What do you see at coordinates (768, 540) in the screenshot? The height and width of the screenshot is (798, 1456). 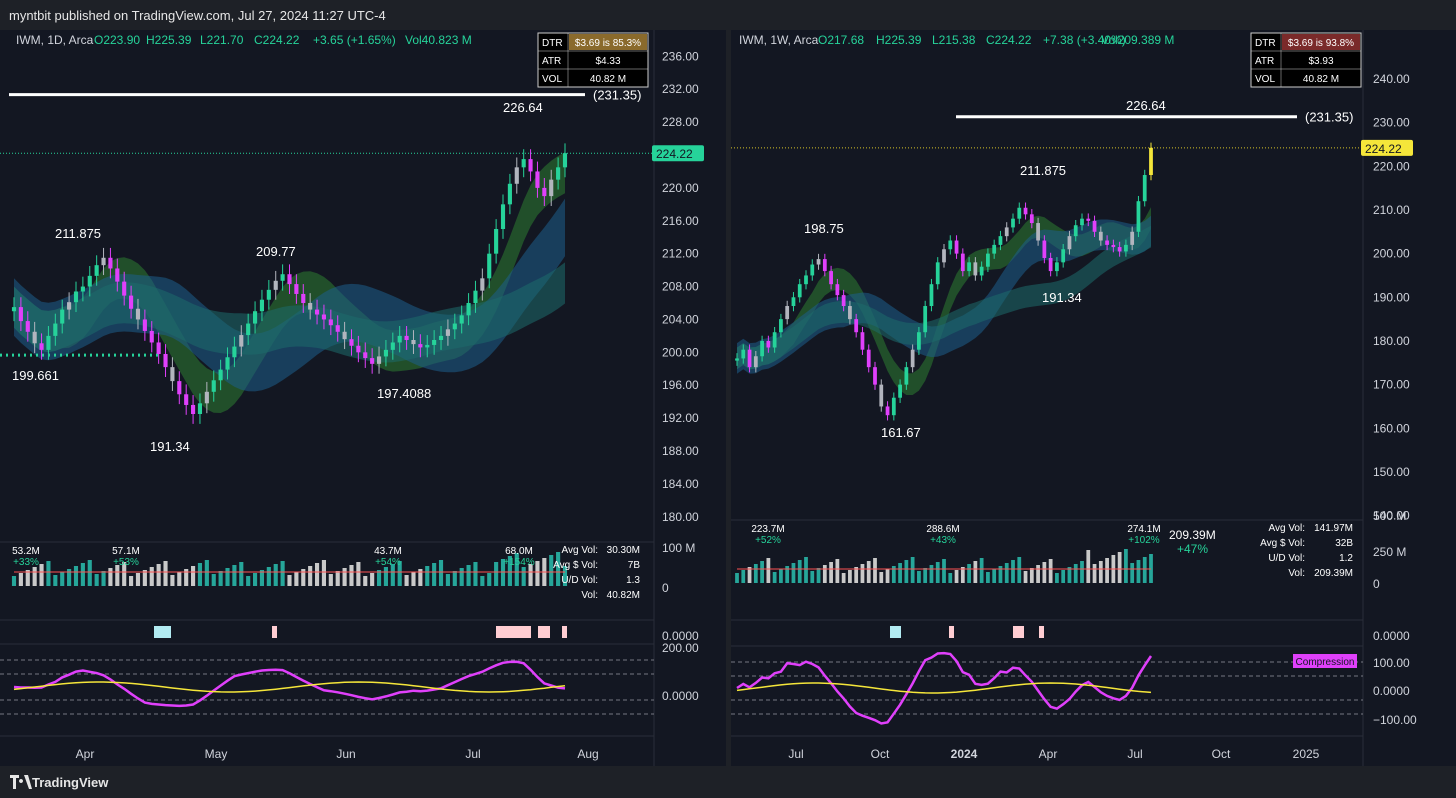 I see `volume-spike-pct: +52%` at bounding box center [768, 540].